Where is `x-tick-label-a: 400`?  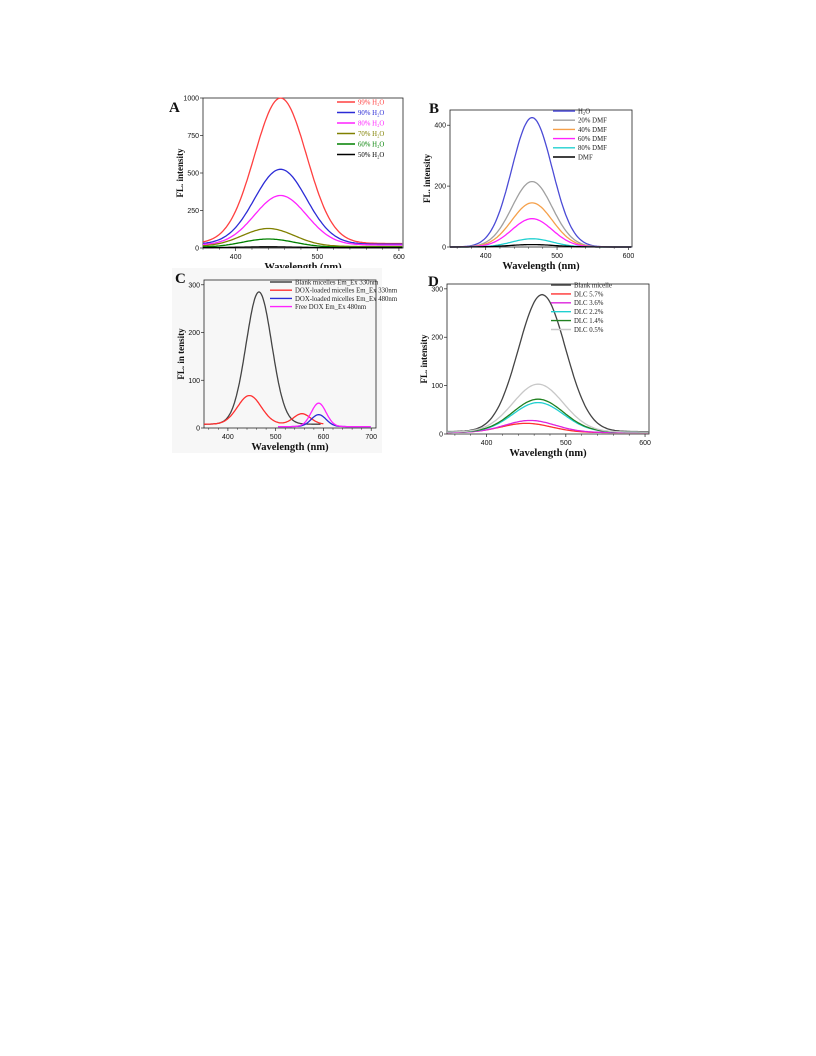 x-tick-label-a: 400 is located at coordinates (236, 257).